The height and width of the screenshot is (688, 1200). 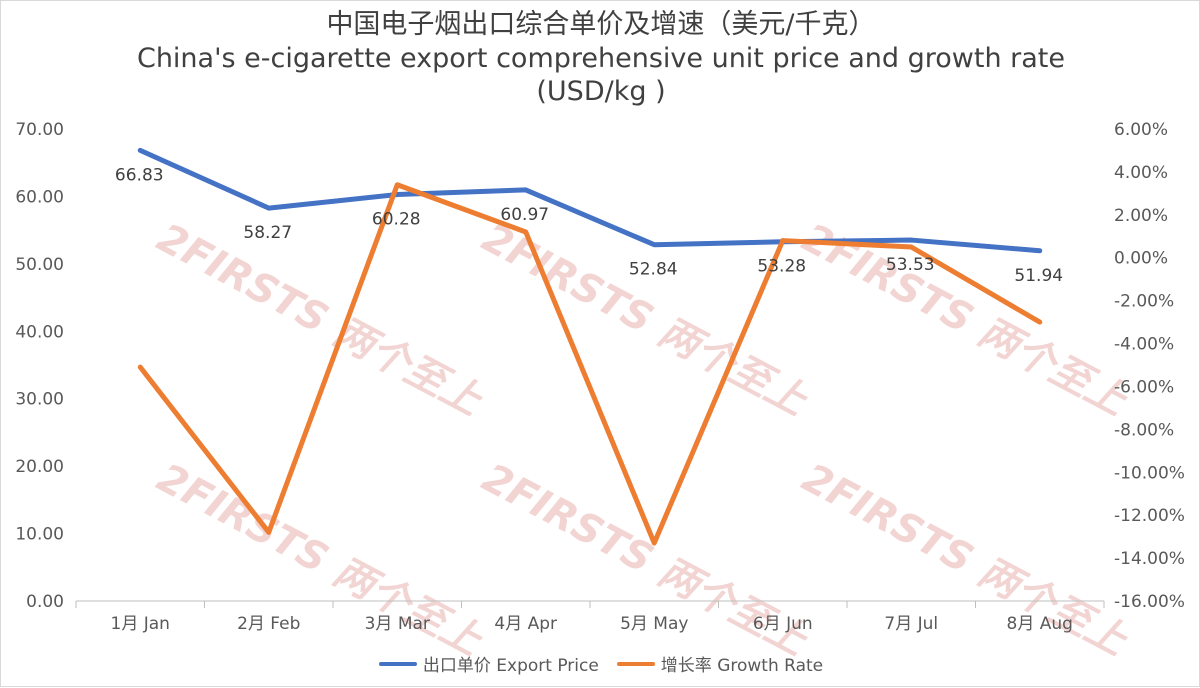 I want to click on price-data-label: 58.27, so click(x=267, y=233).